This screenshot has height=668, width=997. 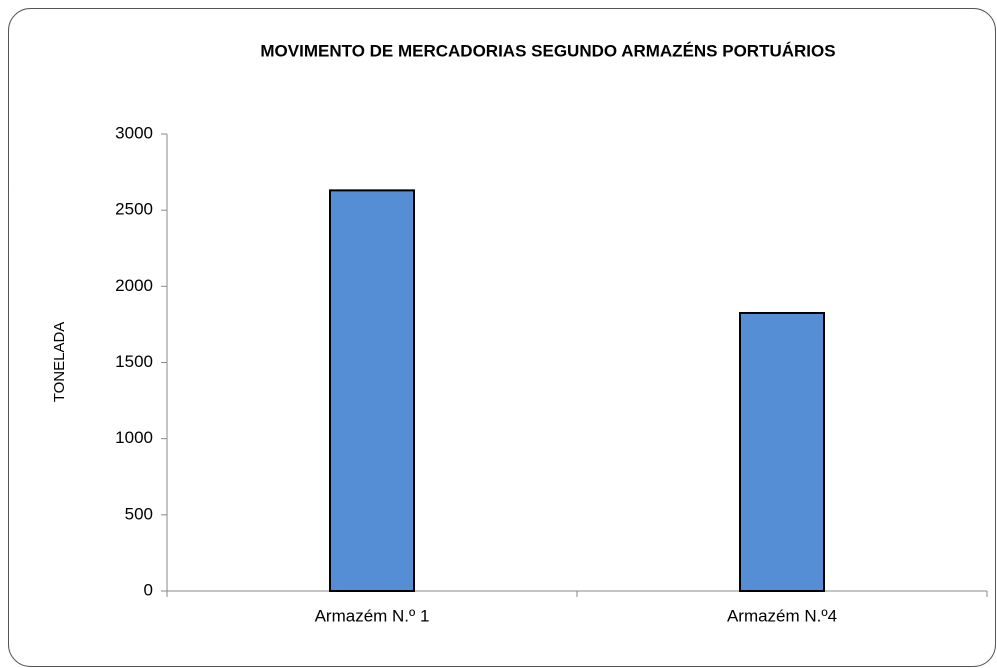 I want to click on x-tick-label: Armazém N.º 1, so click(x=372, y=615).